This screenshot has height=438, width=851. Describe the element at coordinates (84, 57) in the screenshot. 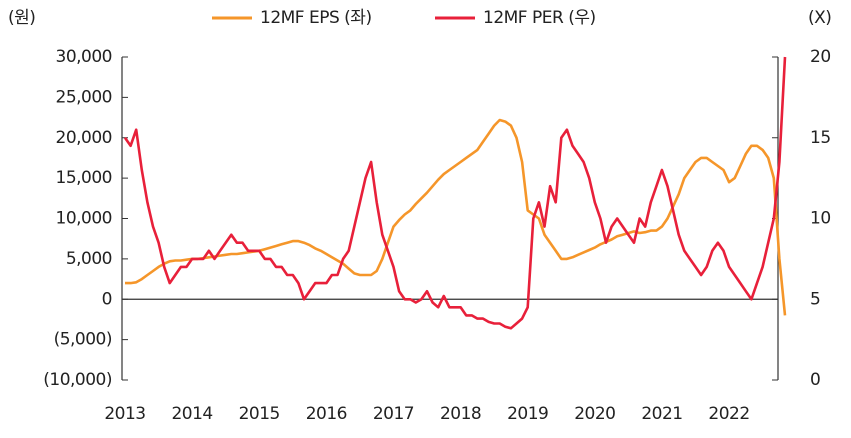

I see `y-tick-label: 30,000` at that location.